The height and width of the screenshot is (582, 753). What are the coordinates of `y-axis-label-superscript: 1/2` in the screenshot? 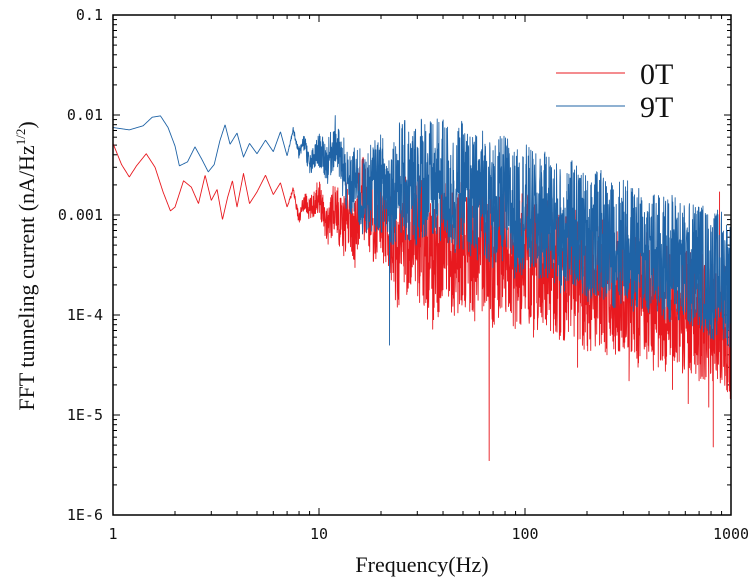 It's located at (20, 137).